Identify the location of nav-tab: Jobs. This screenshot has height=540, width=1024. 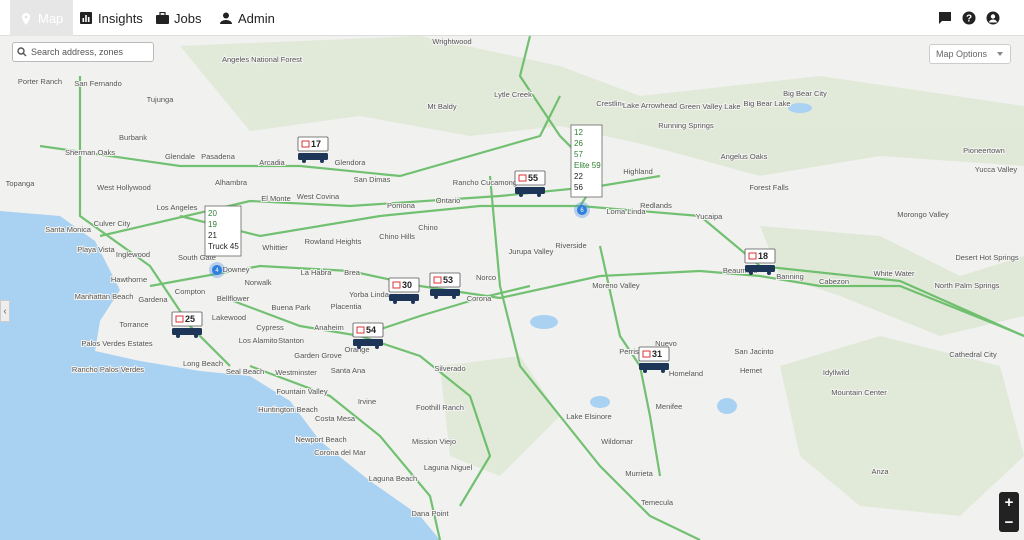
(178, 18).